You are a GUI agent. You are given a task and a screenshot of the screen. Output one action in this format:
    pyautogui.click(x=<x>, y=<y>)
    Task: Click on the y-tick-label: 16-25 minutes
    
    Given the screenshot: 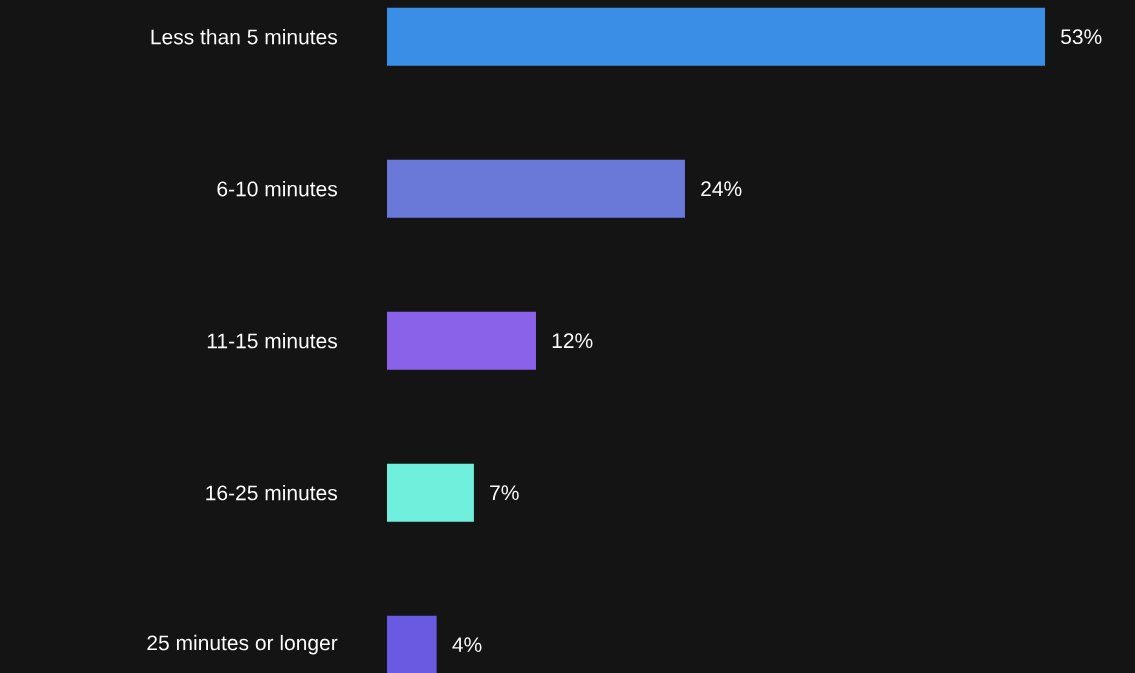 What is the action you would take?
    pyautogui.click(x=271, y=492)
    